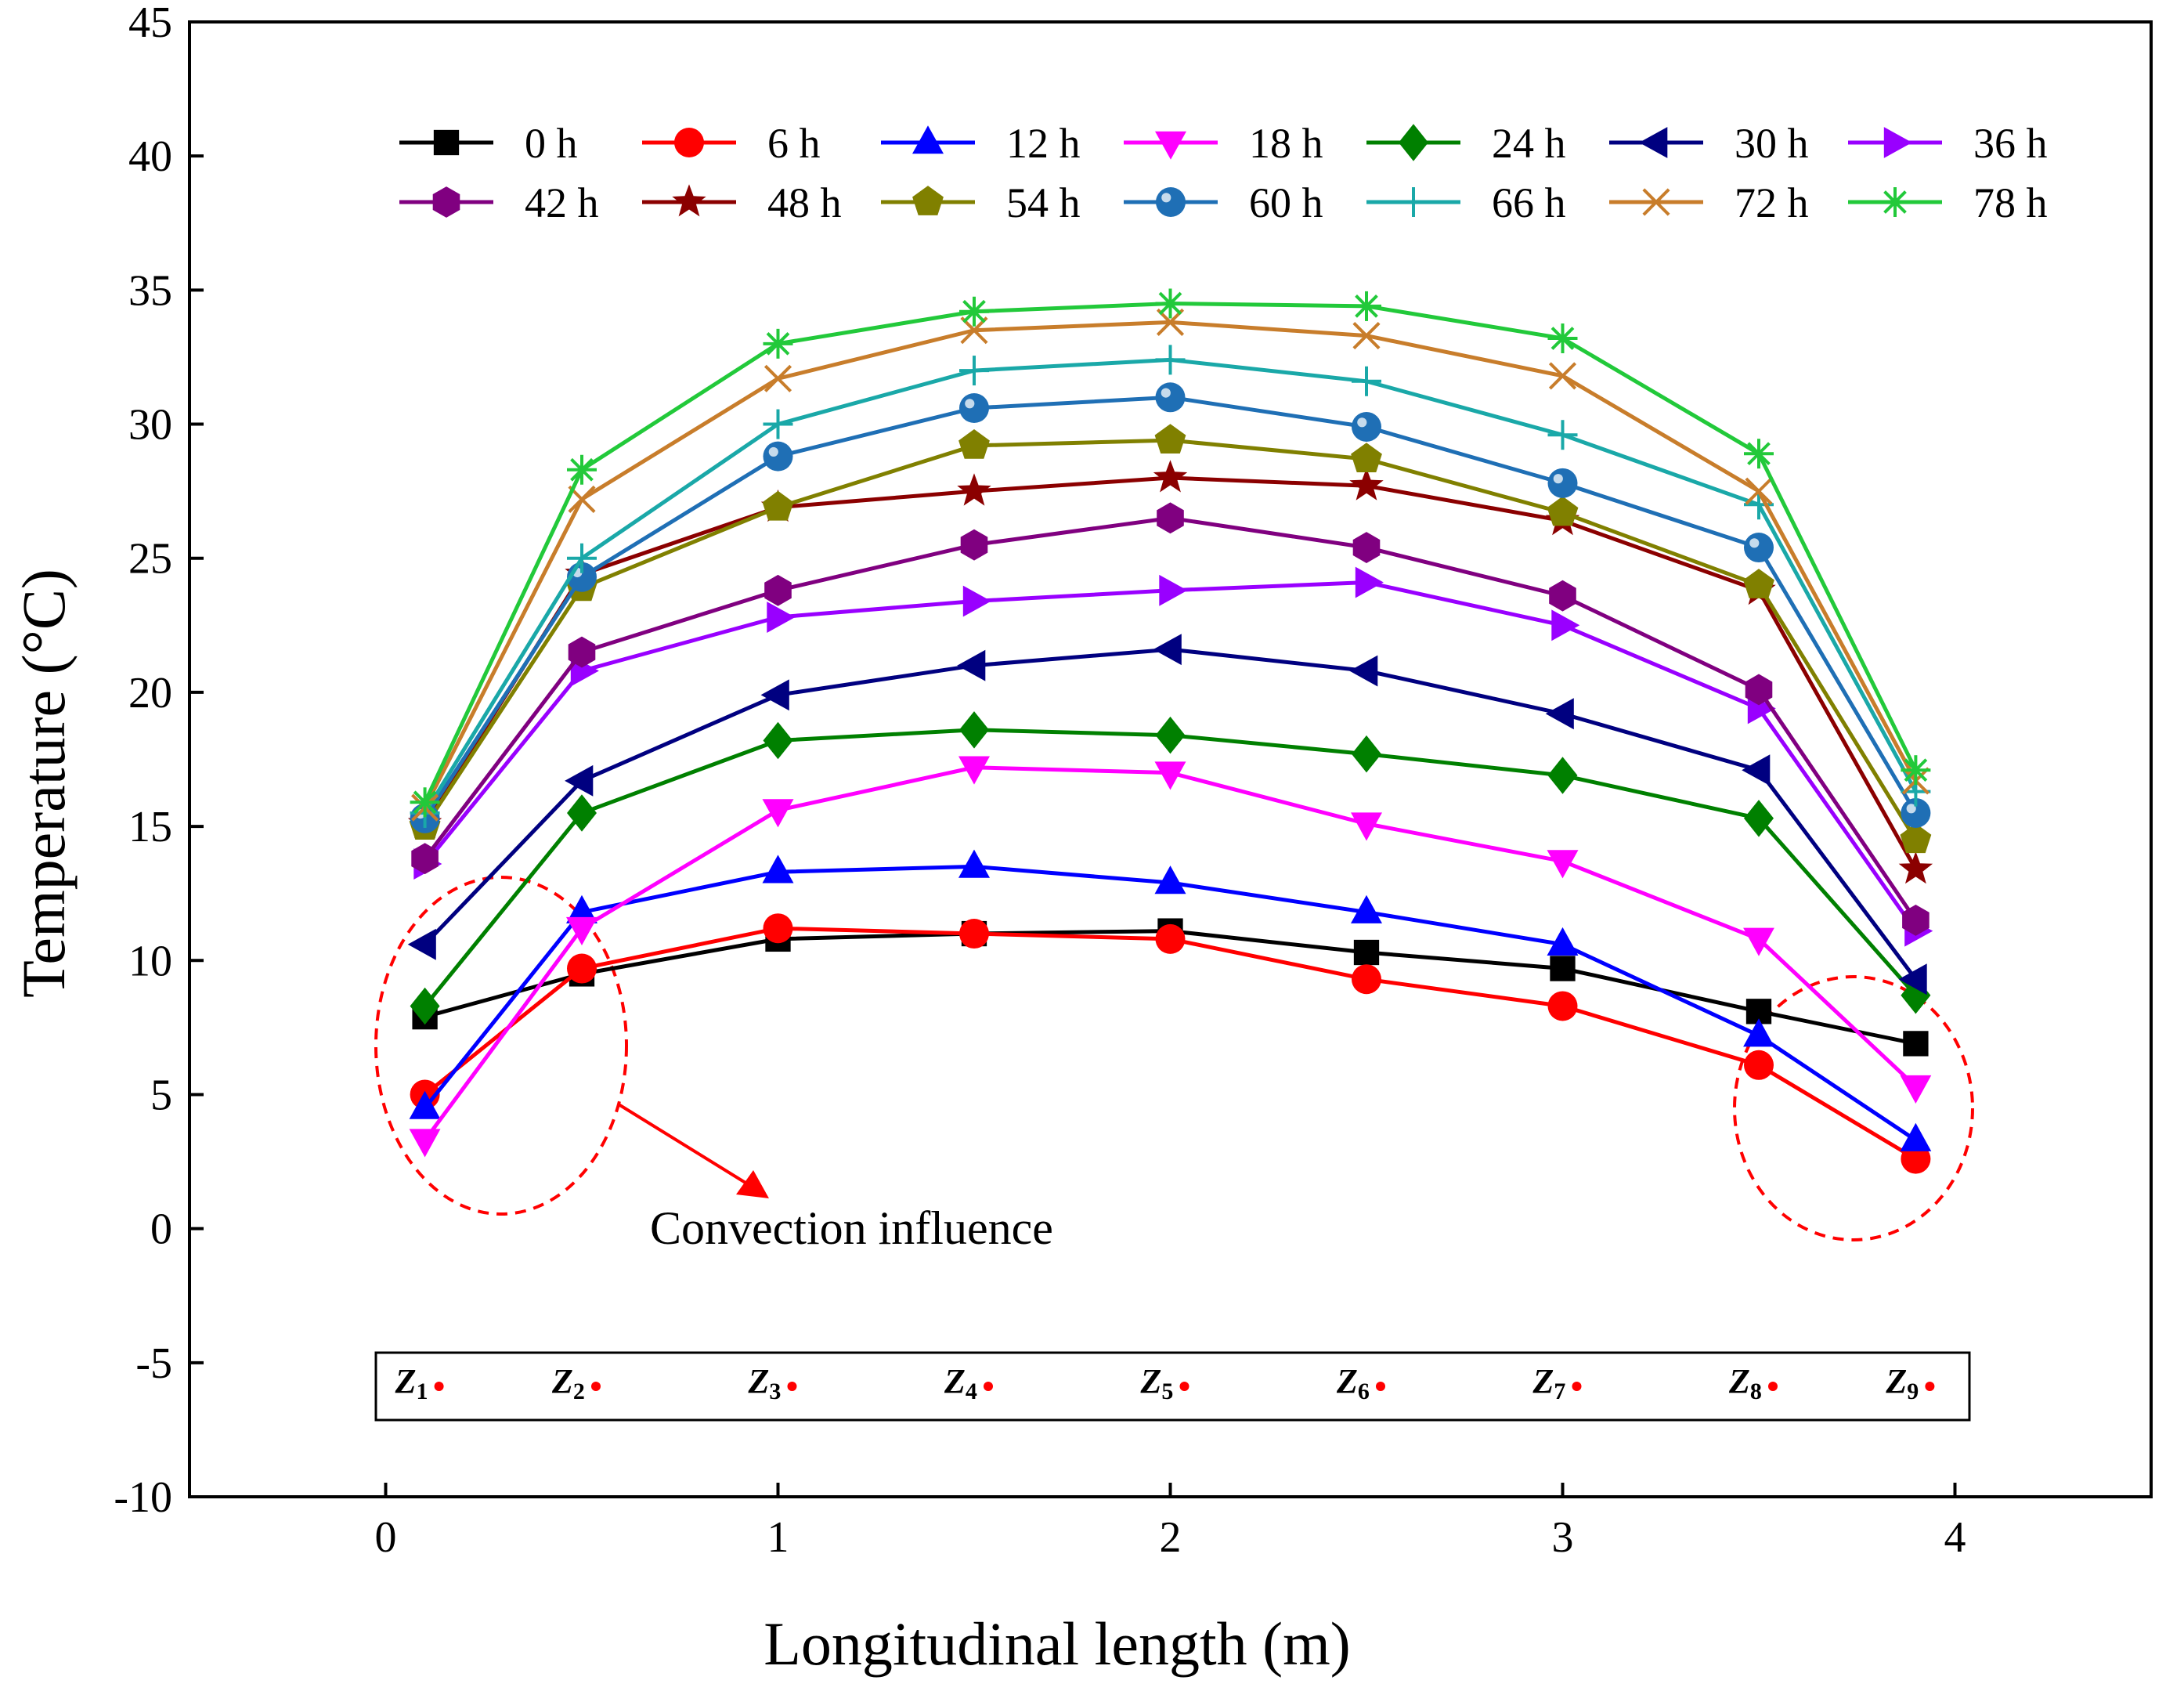 Image resolution: width=2184 pixels, height=1702 pixels. Describe the element at coordinates (778, 1538) in the screenshot. I see `x-tick-label: 1` at that location.